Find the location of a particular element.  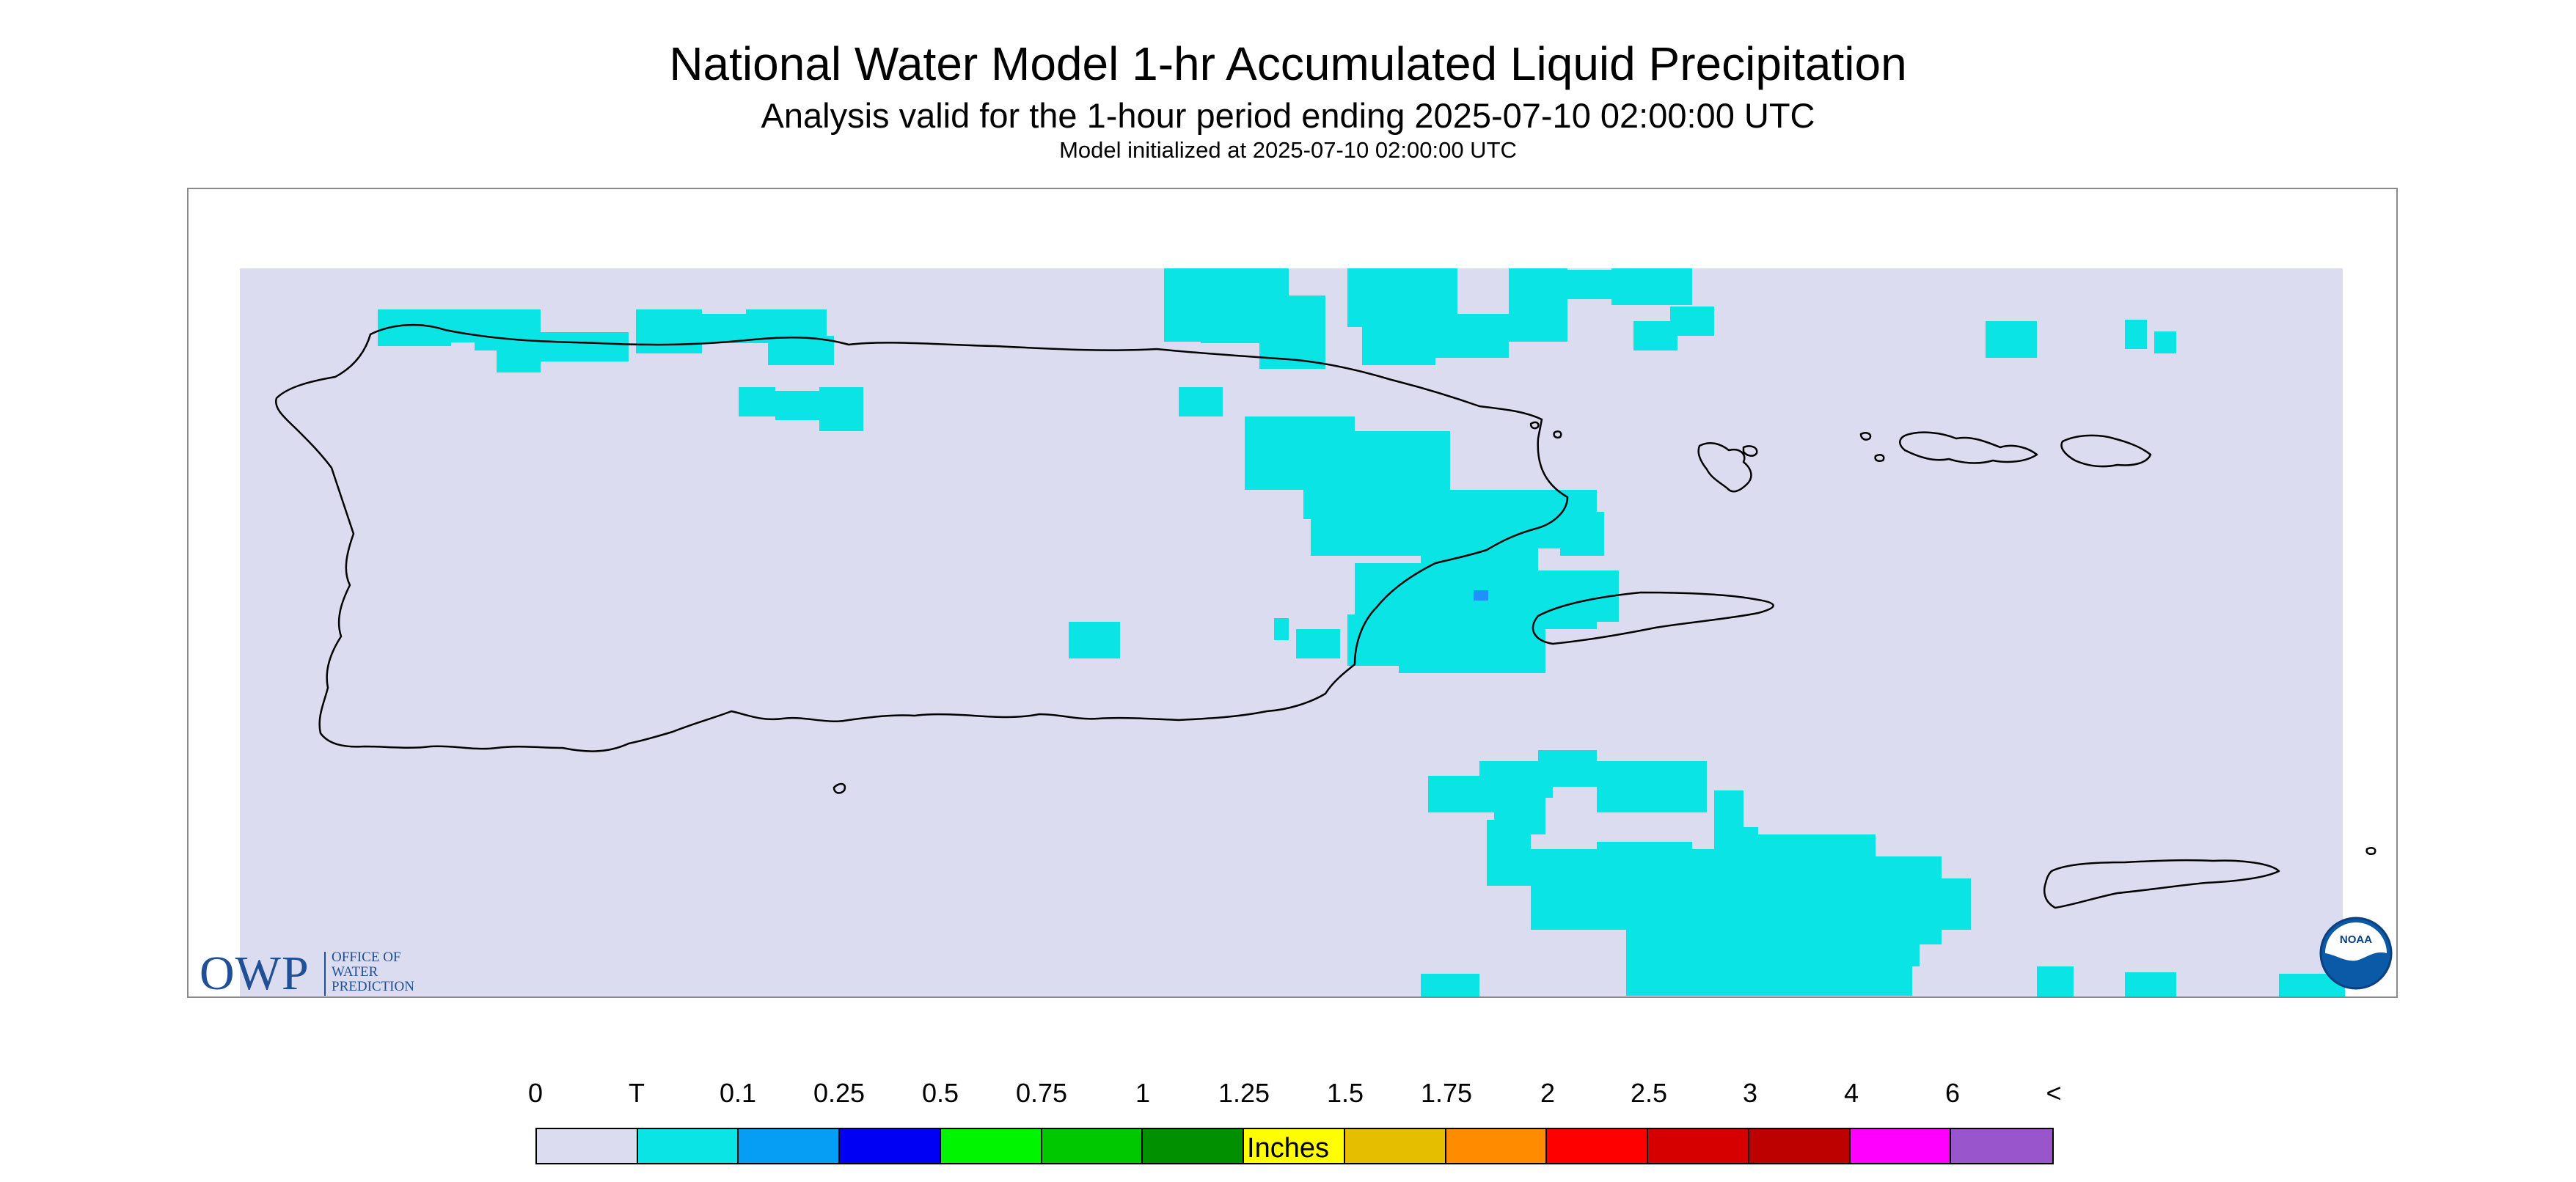

legend-units: Inches is located at coordinates (1288, 1148).